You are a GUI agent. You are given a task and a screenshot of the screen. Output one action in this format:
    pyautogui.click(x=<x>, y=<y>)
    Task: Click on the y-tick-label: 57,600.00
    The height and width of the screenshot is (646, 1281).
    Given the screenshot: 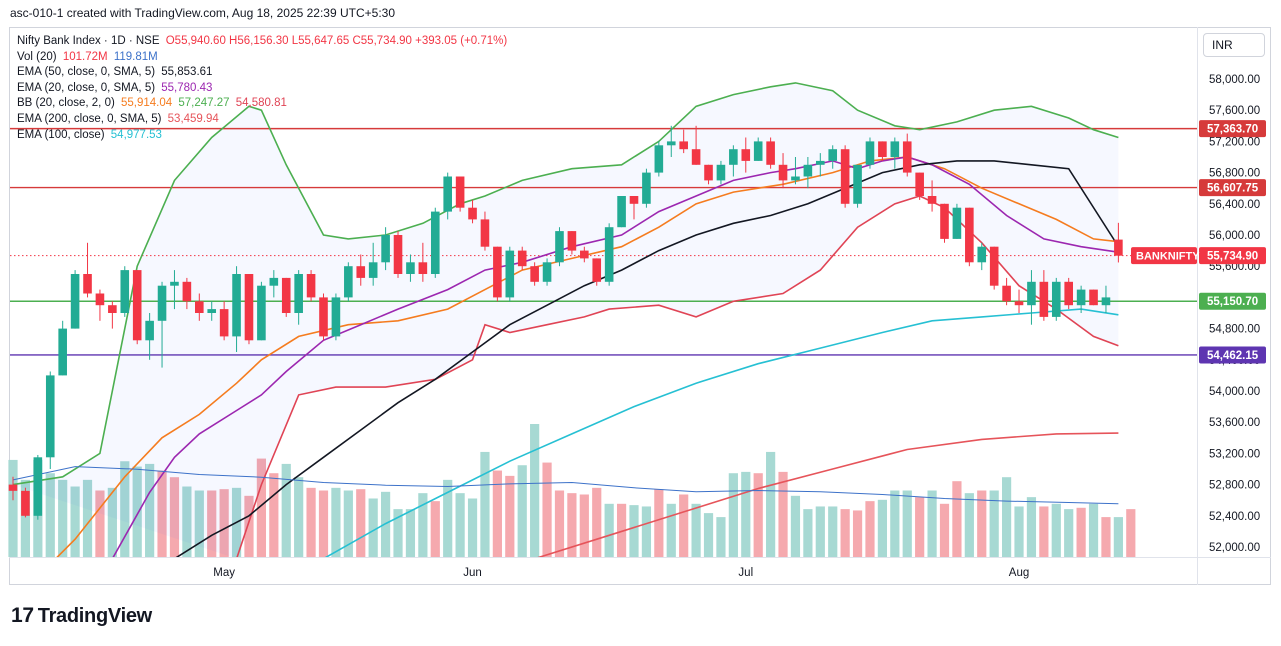 What is the action you would take?
    pyautogui.click(x=1234, y=111)
    